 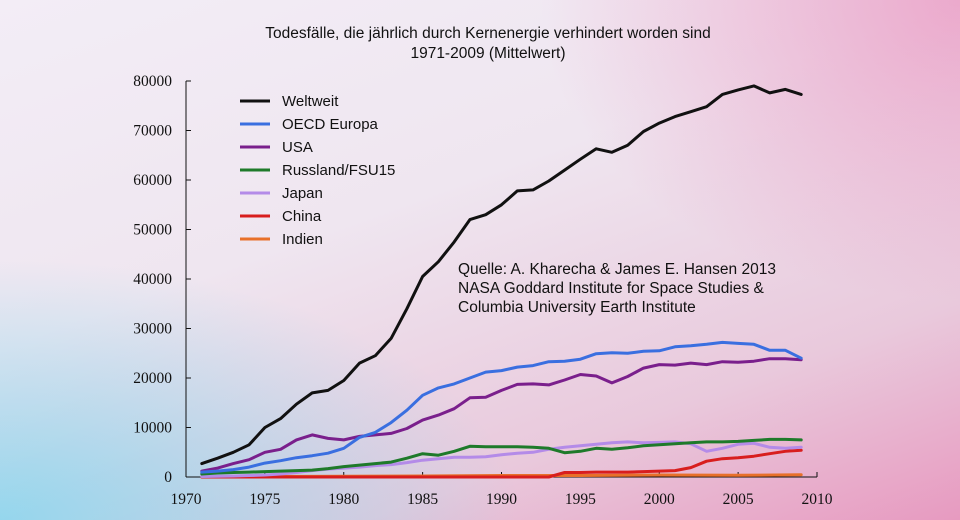 What do you see at coordinates (487, 53) in the screenshot?
I see `chart-subtitle: 1971-2009 (Mittelwert)` at bounding box center [487, 53].